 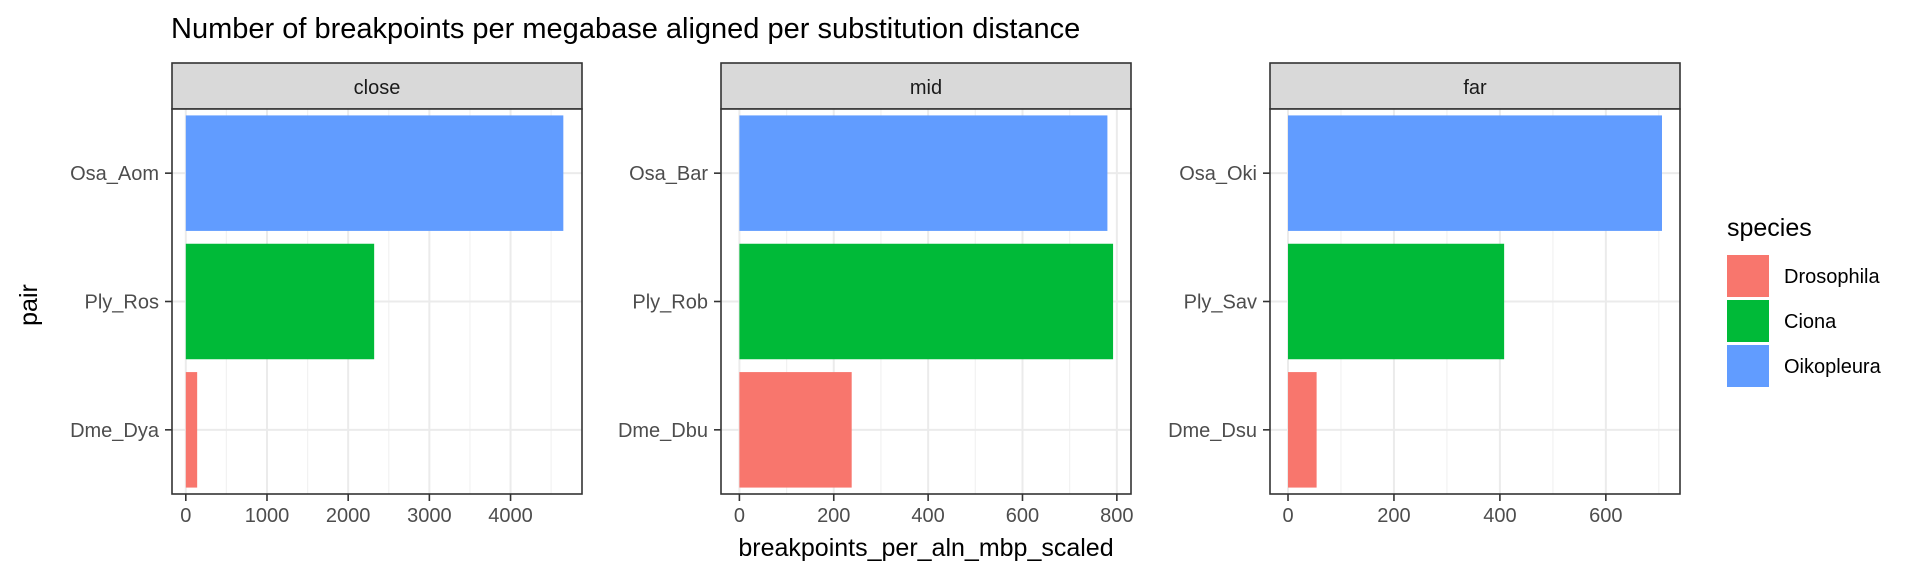 What do you see at coordinates (1769, 228) in the screenshot?
I see `legend-title: species` at bounding box center [1769, 228].